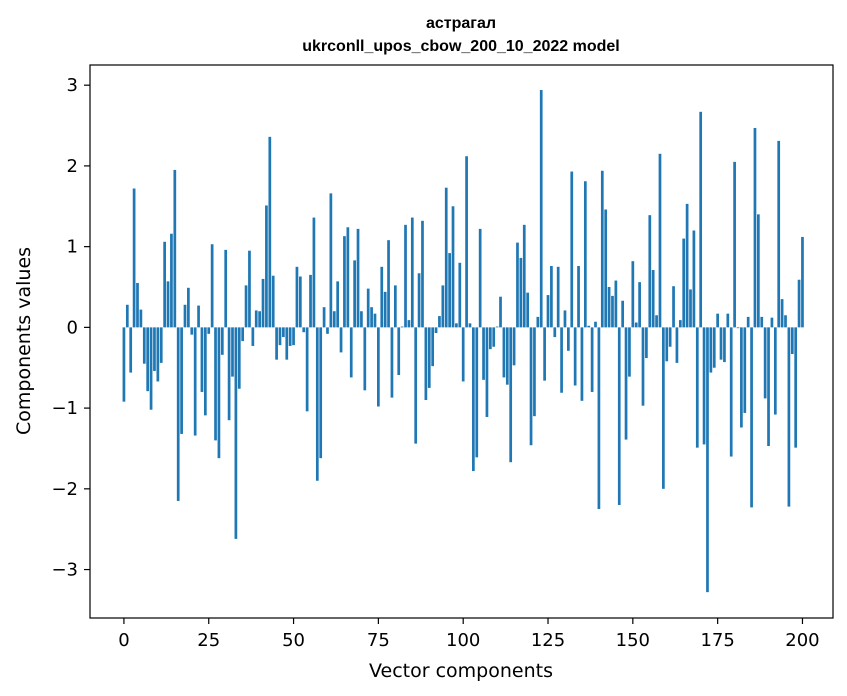 The image size is (847, 696). I want to click on x-tick-label: 25, so click(208, 640).